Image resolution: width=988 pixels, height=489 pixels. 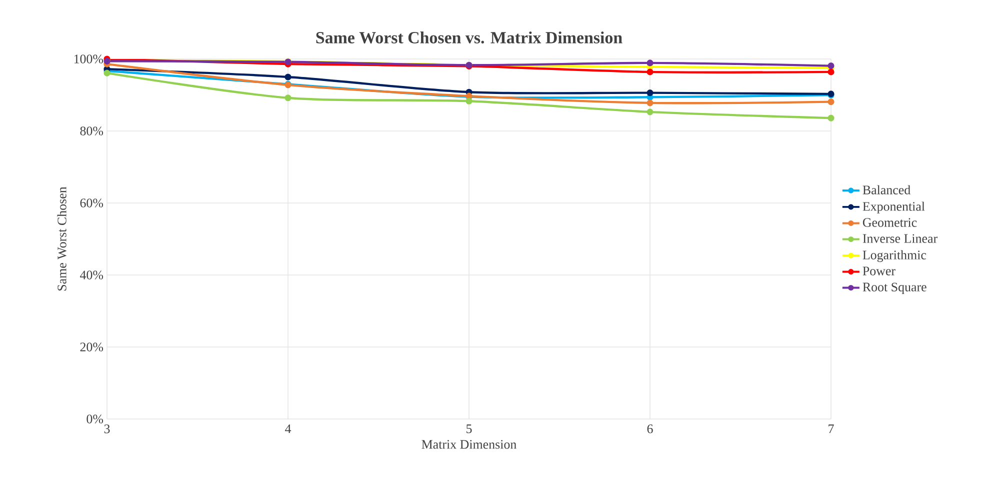 I want to click on x-axis-title: Matrix Dimension, so click(x=469, y=444).